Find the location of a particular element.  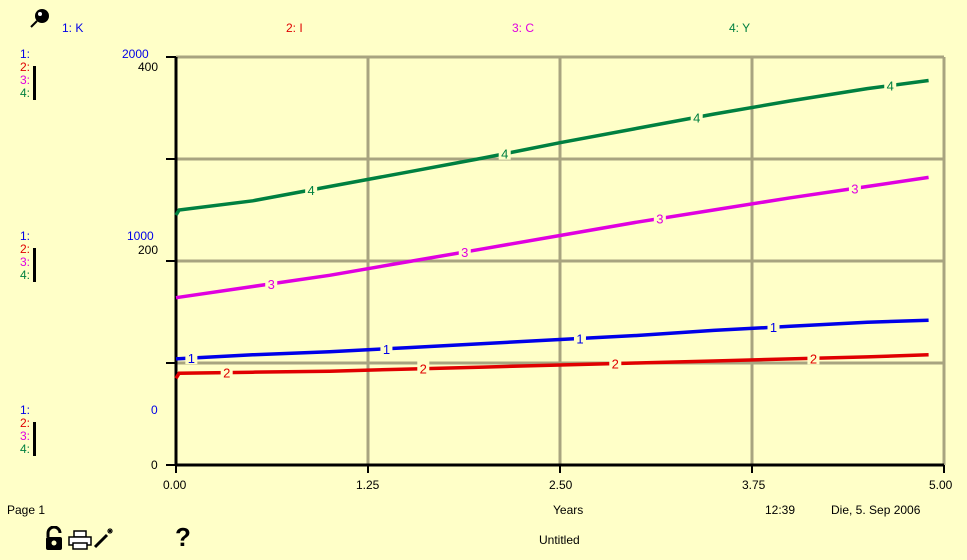

y-mid-blue: 1000 is located at coordinates (140, 236).